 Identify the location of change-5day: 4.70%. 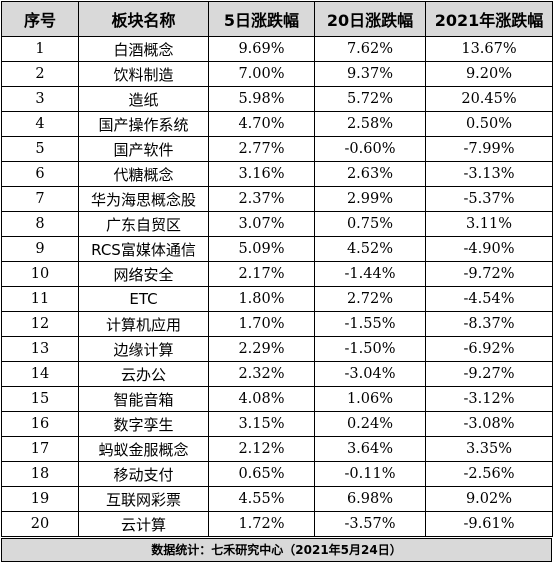
(261, 124).